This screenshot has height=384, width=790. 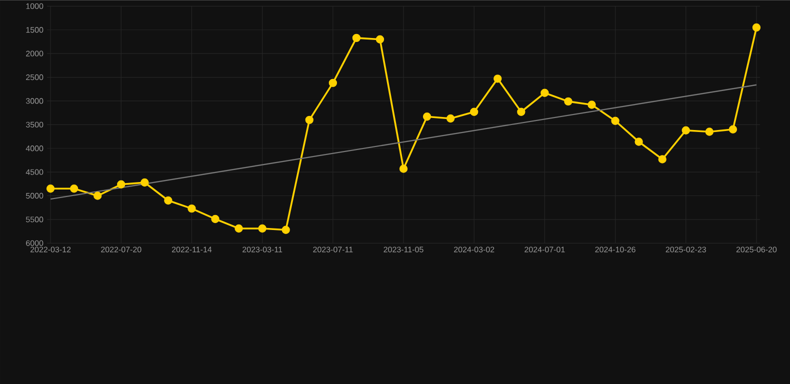 I want to click on x-tick-label: 2025-02-23, so click(x=686, y=249).